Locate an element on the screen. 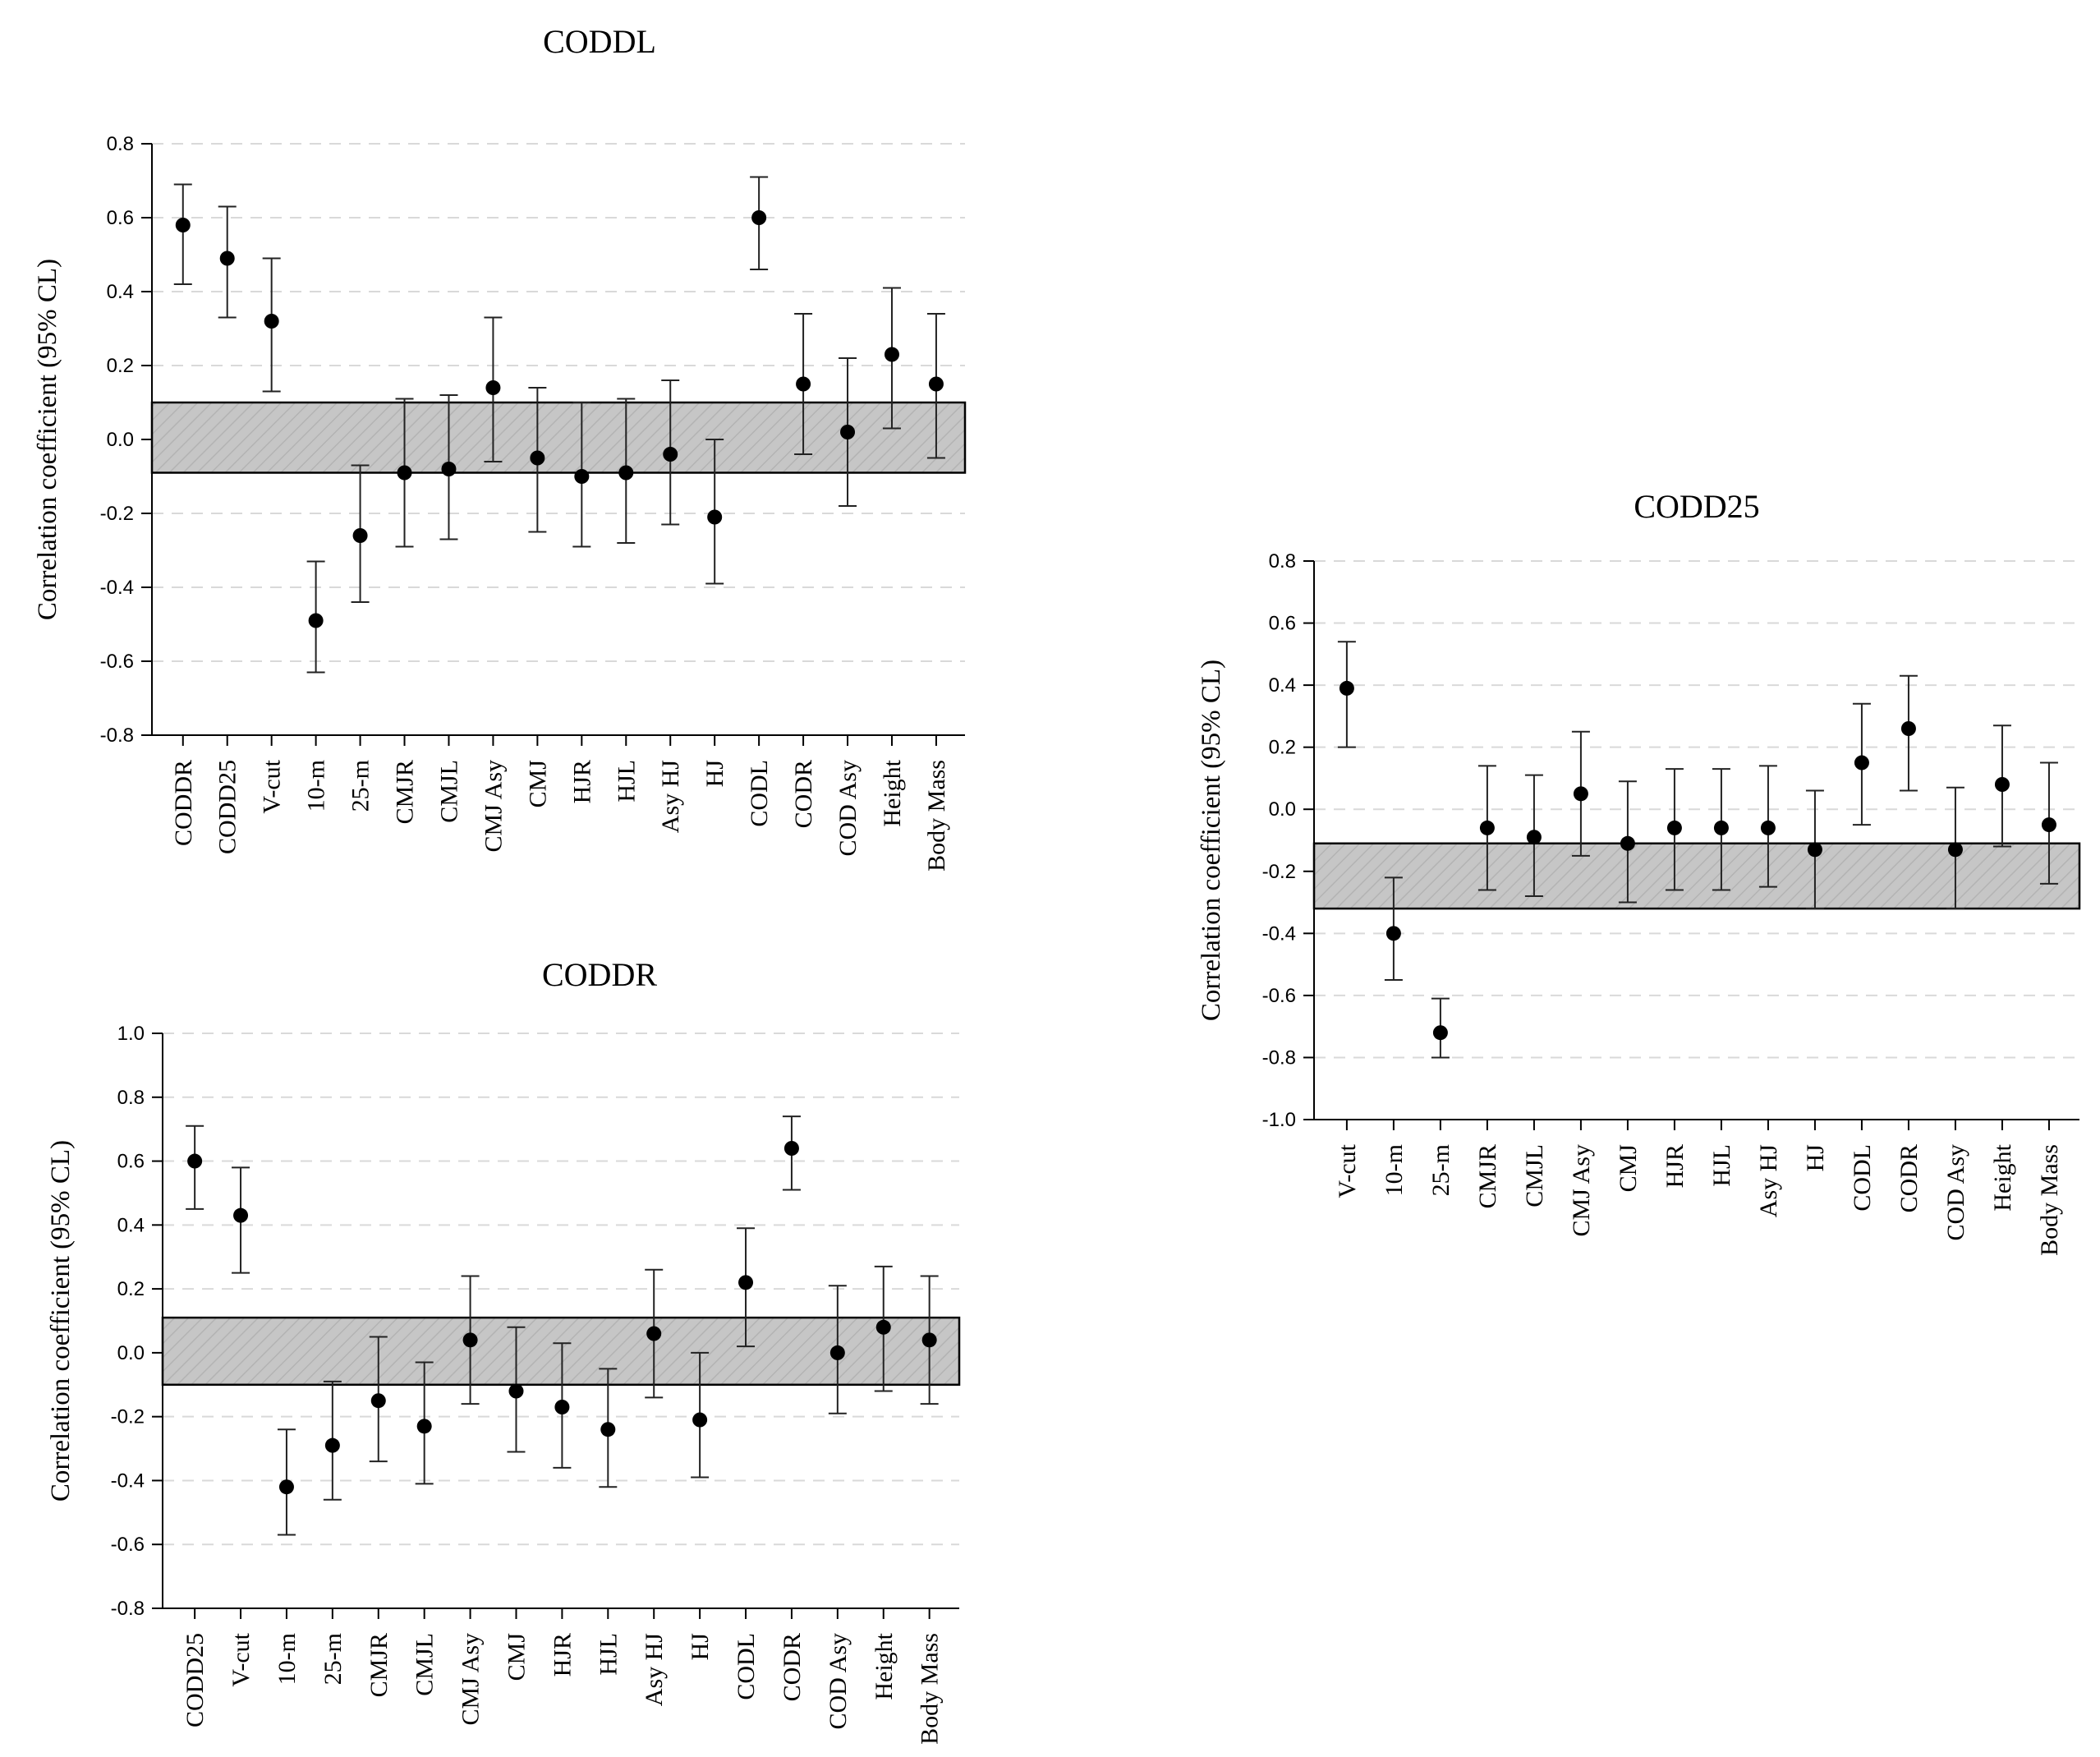  y-tick-label: -1.0 is located at coordinates (1279, 1120).